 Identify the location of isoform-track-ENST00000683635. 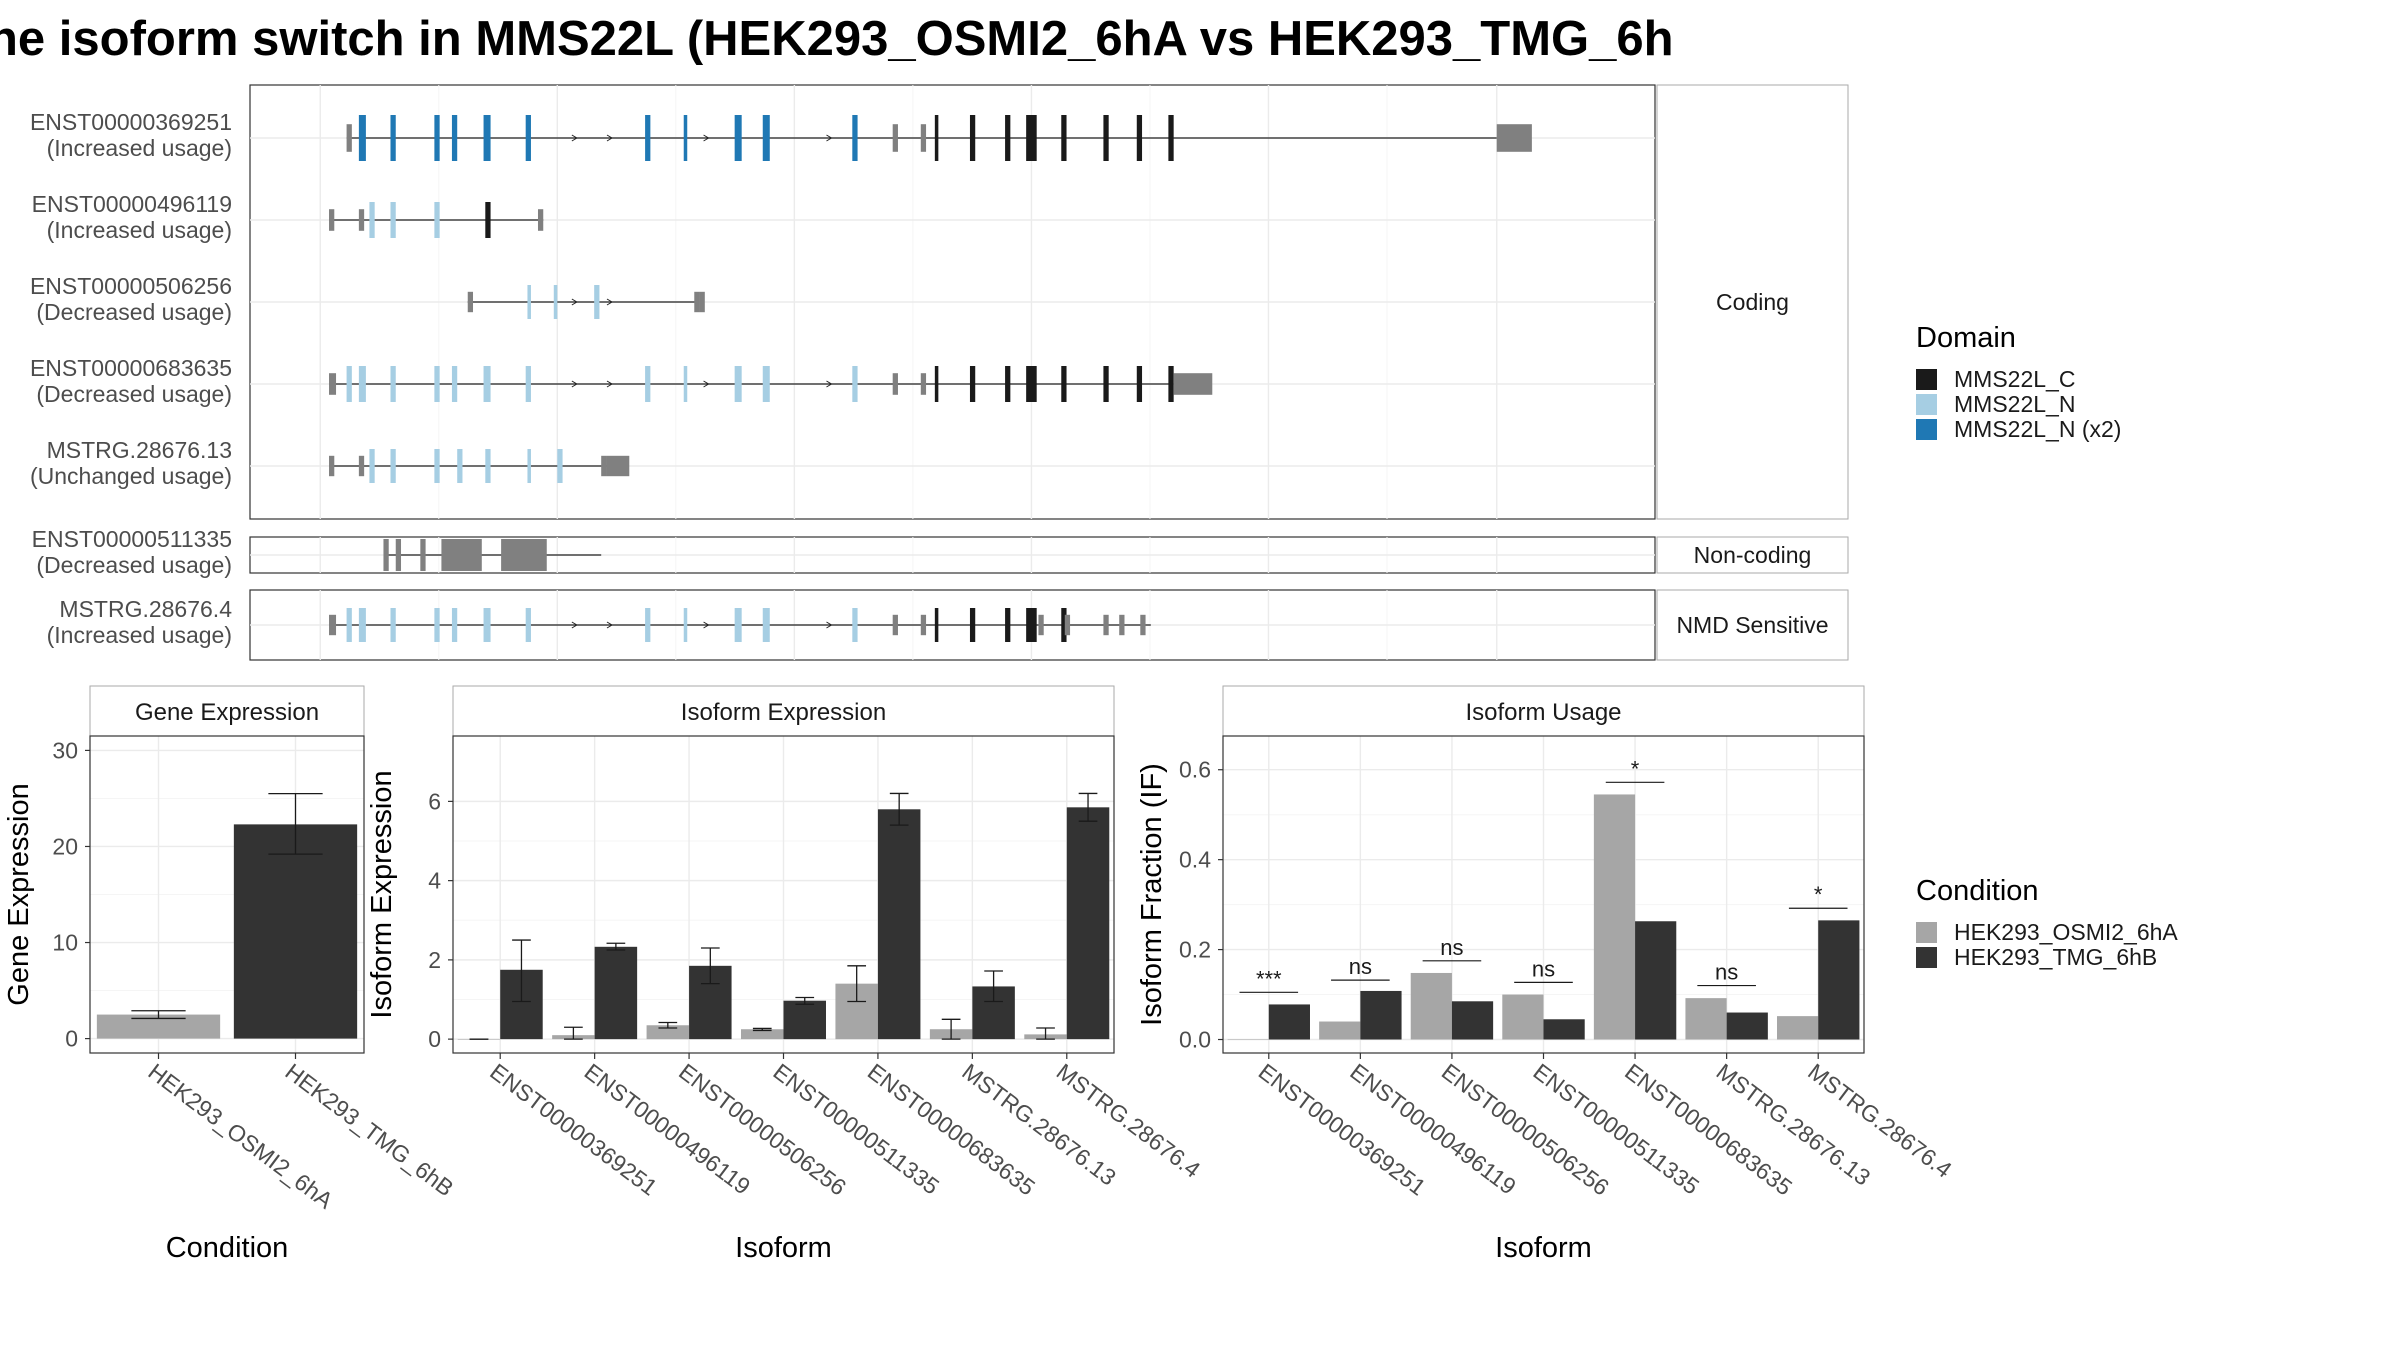
(771, 384).